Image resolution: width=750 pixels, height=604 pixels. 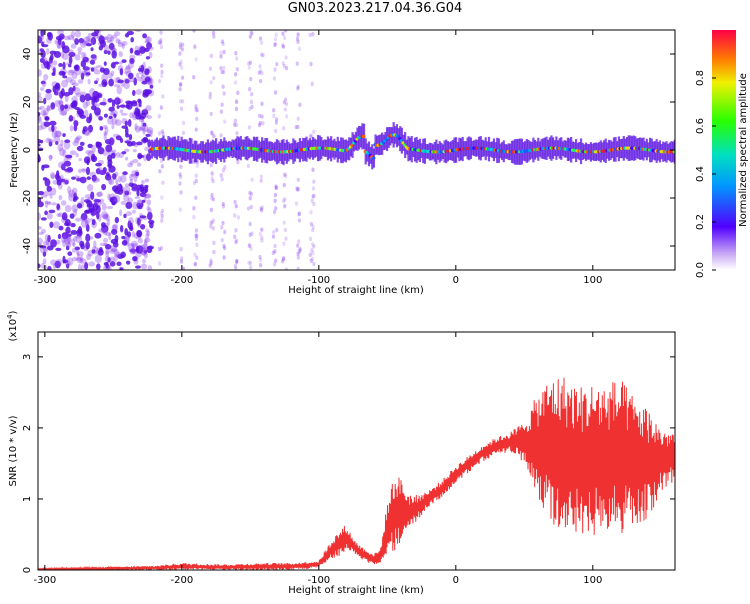 I want to click on figure-title: GN03.2023.217.04.36.G04, so click(x=375, y=8).